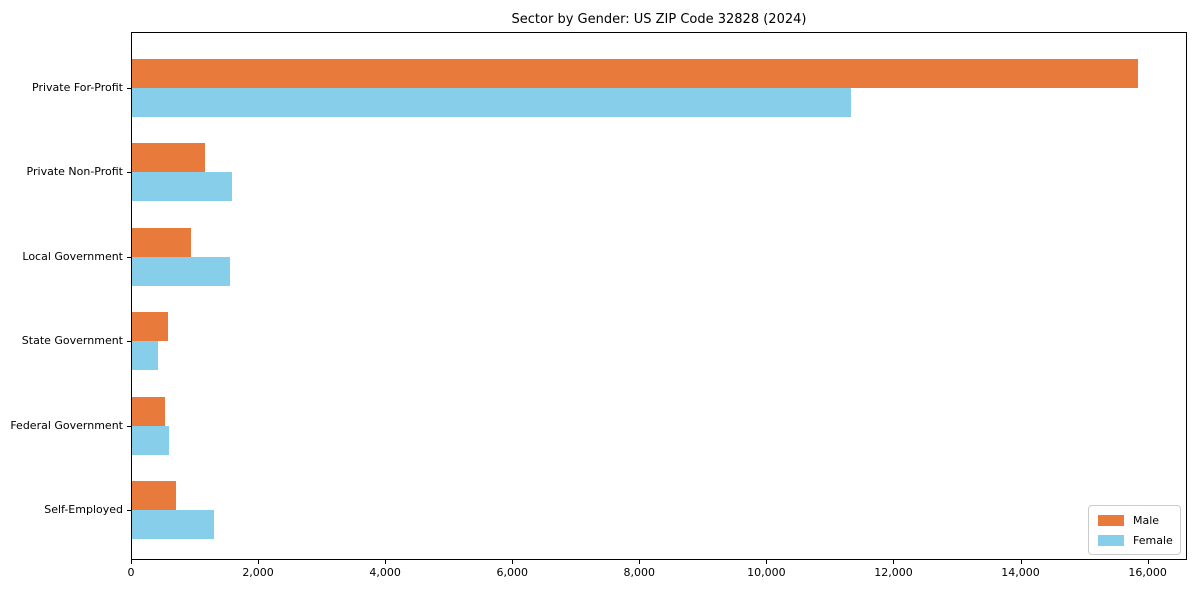 This screenshot has height=600, width=1200. I want to click on male-color-swatch, so click(1111, 520).